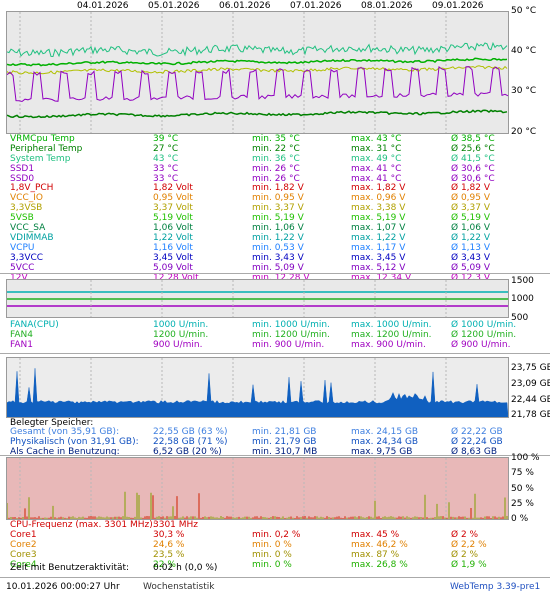  What do you see at coordinates (471, 208) in the screenshot?
I see `sensor-avg: Ø 3,37 V` at bounding box center [471, 208].